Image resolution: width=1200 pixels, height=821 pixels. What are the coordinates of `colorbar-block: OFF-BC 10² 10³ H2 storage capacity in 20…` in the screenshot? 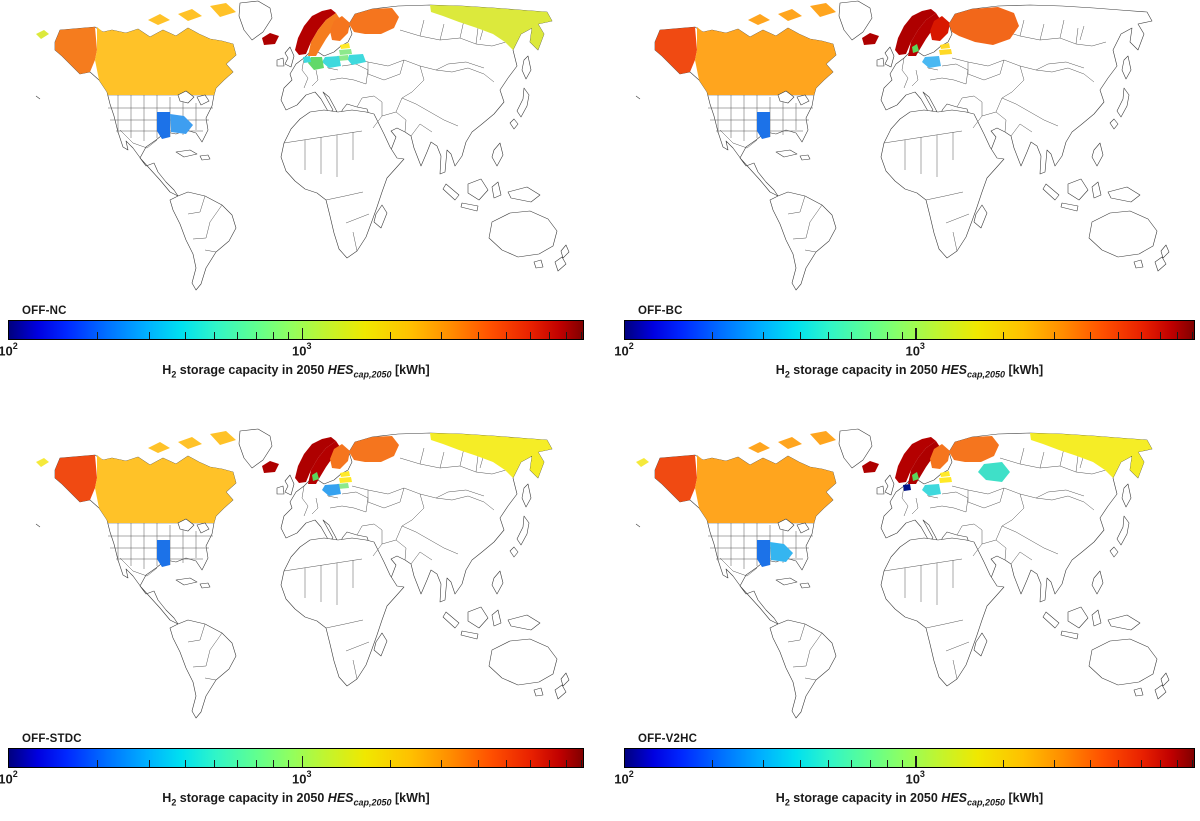 It's located at (904, 342).